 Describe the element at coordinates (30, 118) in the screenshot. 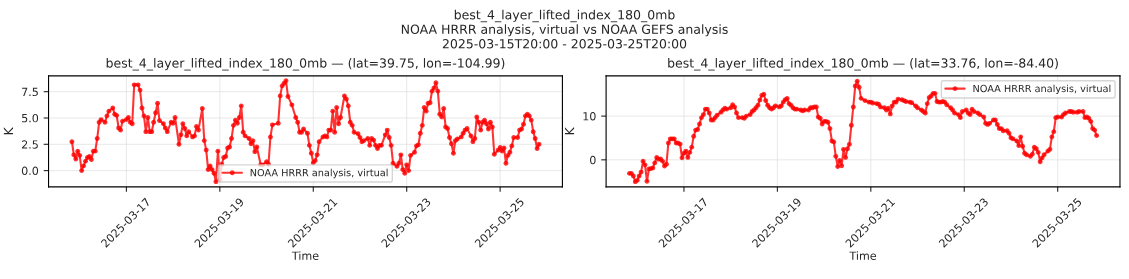

I see `y-tick-label: 5.0` at that location.